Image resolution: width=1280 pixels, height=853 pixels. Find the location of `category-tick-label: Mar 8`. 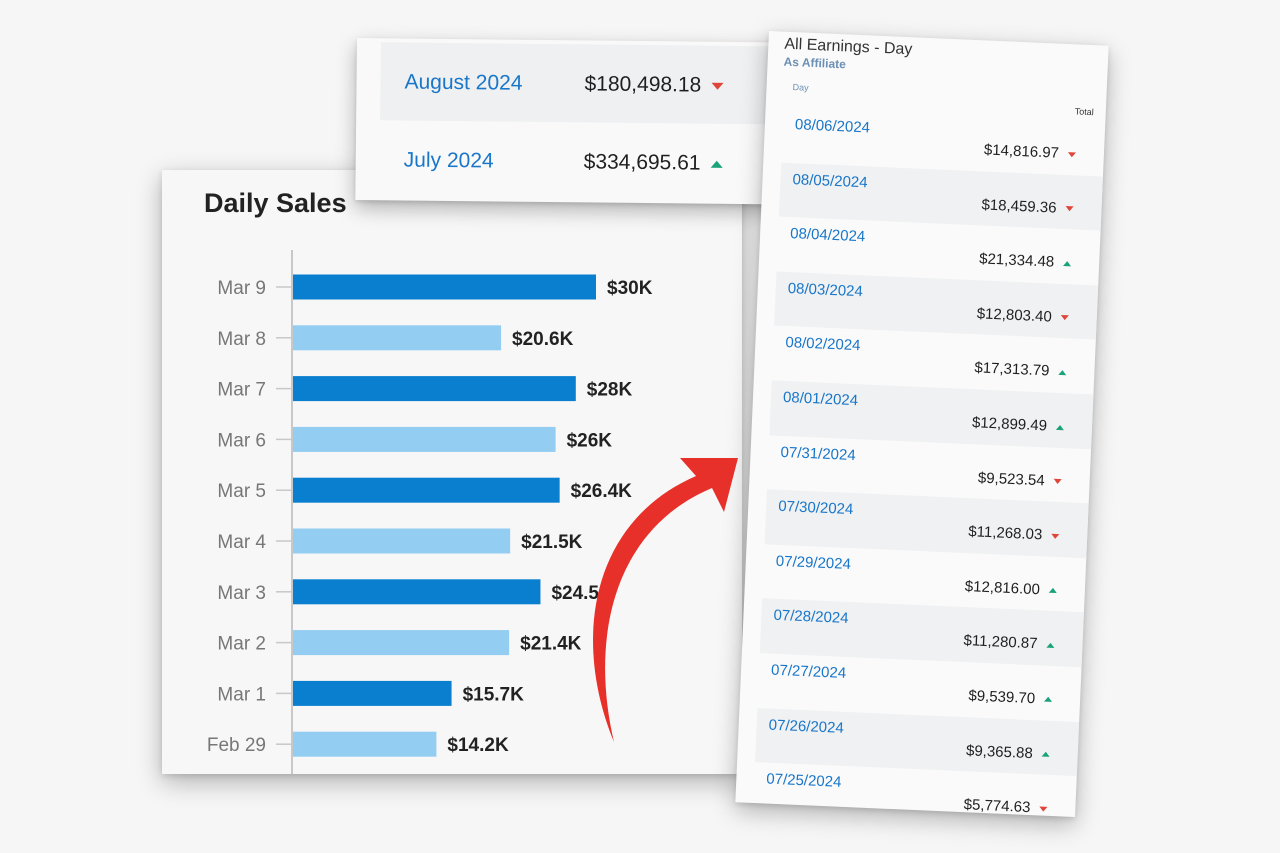

category-tick-label: Mar 8 is located at coordinates (241, 339).